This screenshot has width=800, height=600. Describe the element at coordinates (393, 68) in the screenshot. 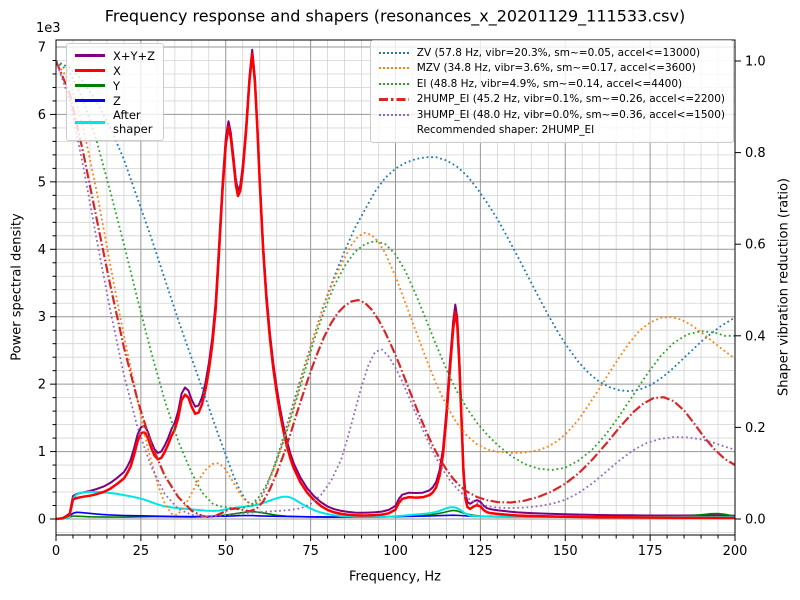

I see `legend-swatch-mzv` at that location.